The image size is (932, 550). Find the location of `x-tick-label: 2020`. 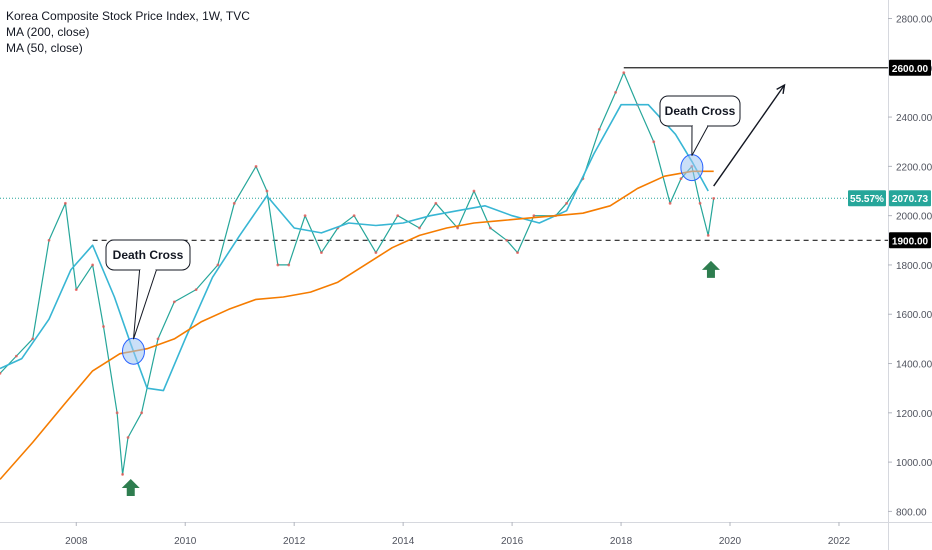

x-tick-label: 2020 is located at coordinates (730, 541).